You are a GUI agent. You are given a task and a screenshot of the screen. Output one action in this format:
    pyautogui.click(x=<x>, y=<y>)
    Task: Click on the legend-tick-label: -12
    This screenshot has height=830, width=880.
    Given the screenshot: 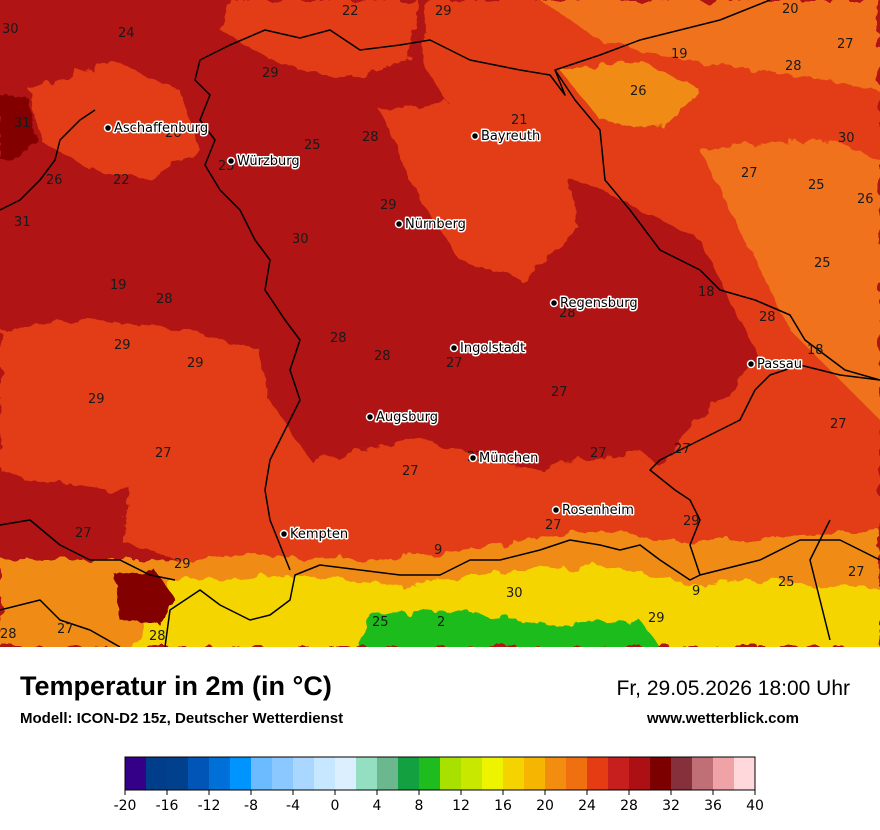 What is the action you would take?
    pyautogui.click(x=209, y=806)
    